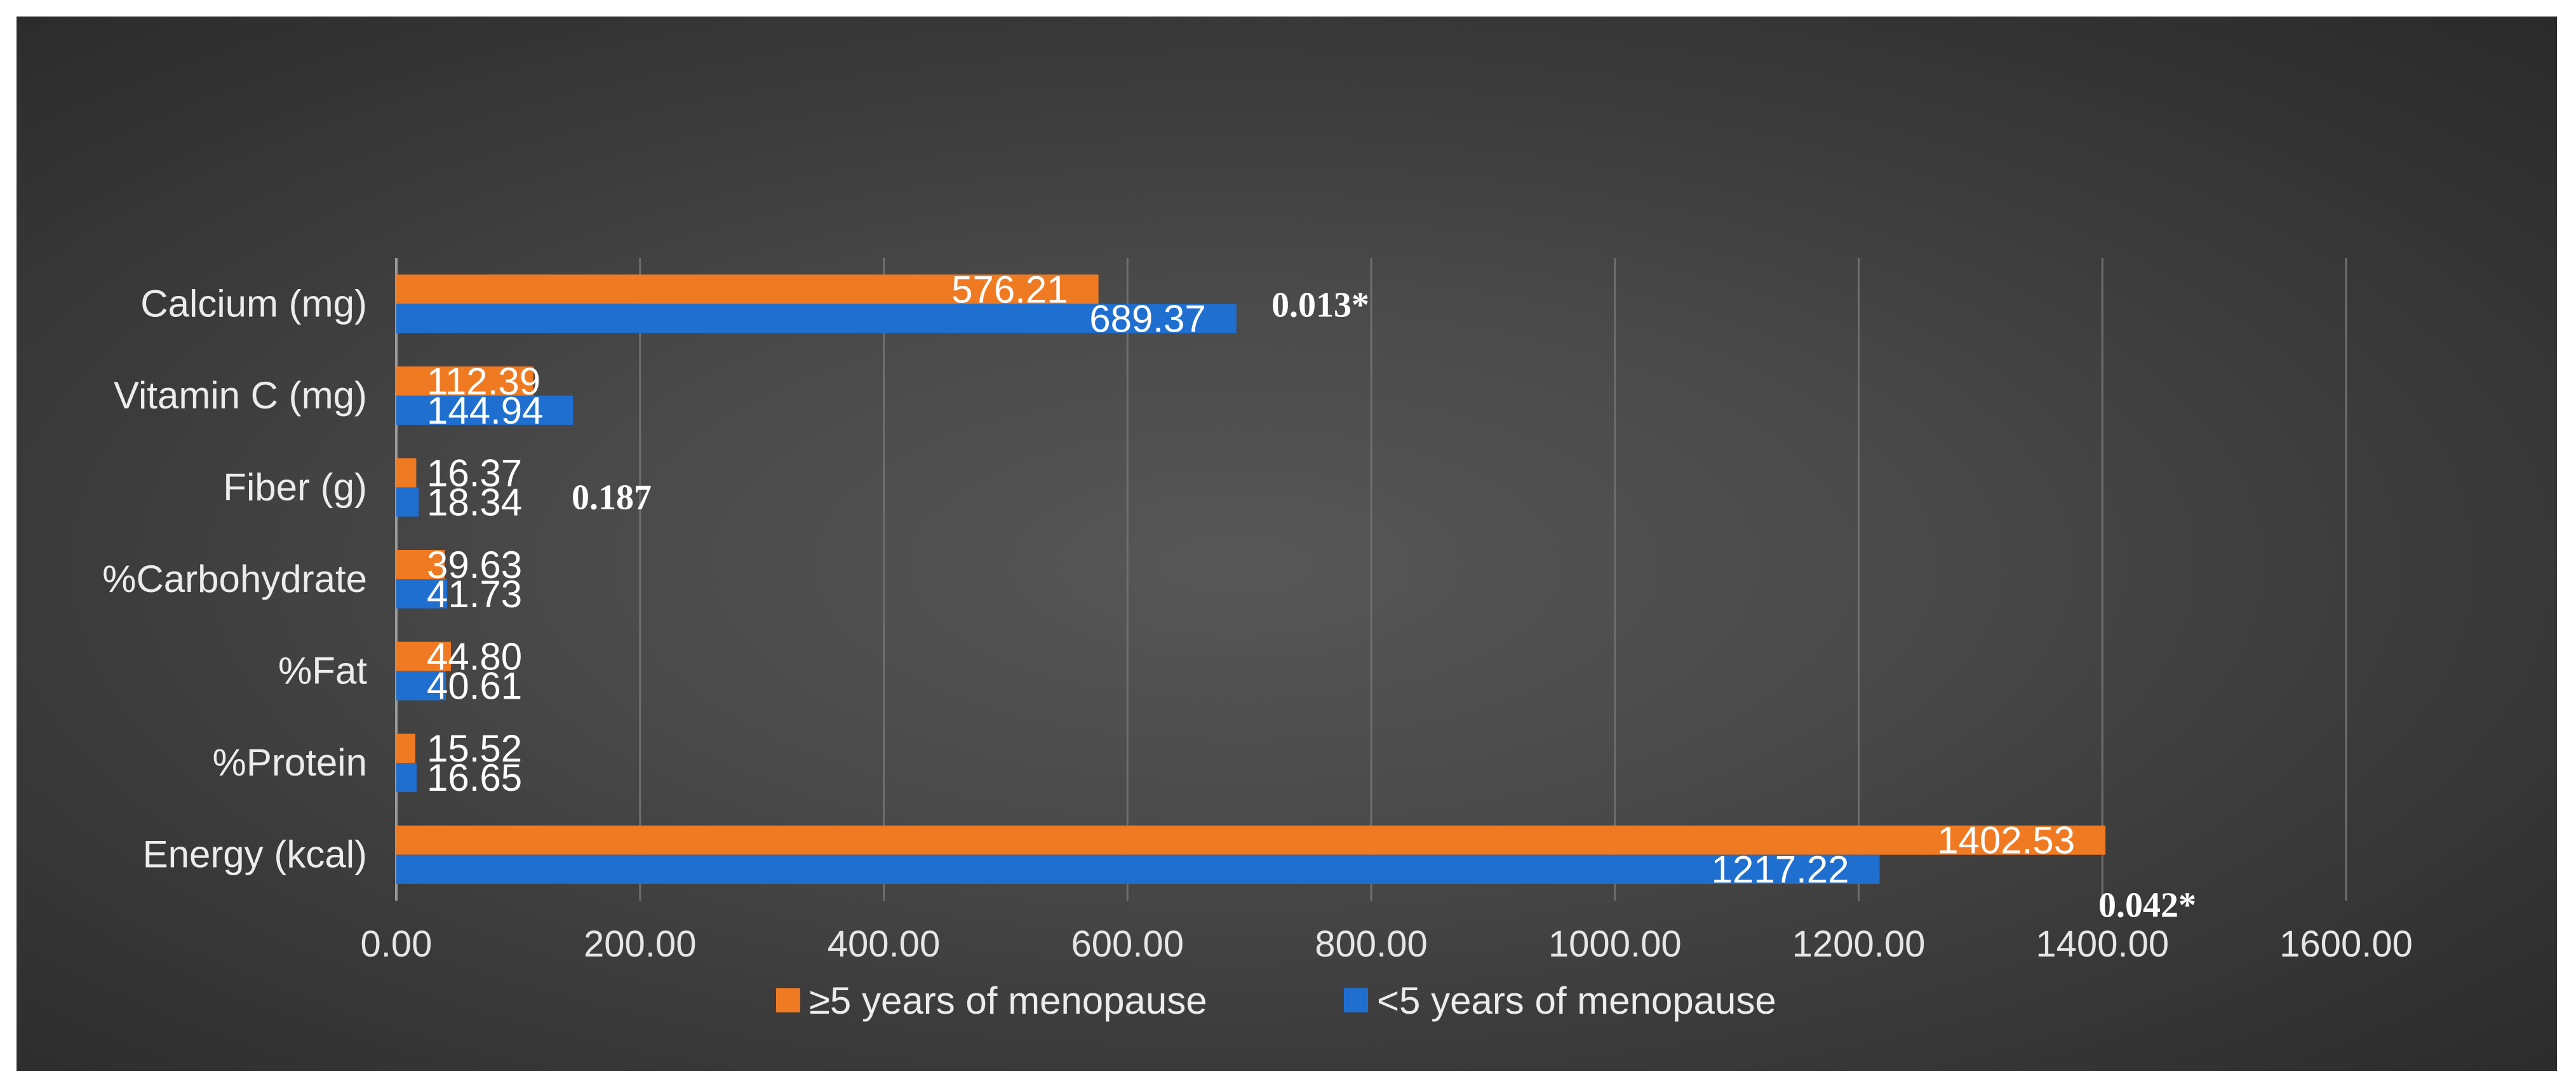 This screenshot has height=1088, width=2576. What do you see at coordinates (1147, 318) in the screenshot?
I see `data-label: 689.37` at bounding box center [1147, 318].